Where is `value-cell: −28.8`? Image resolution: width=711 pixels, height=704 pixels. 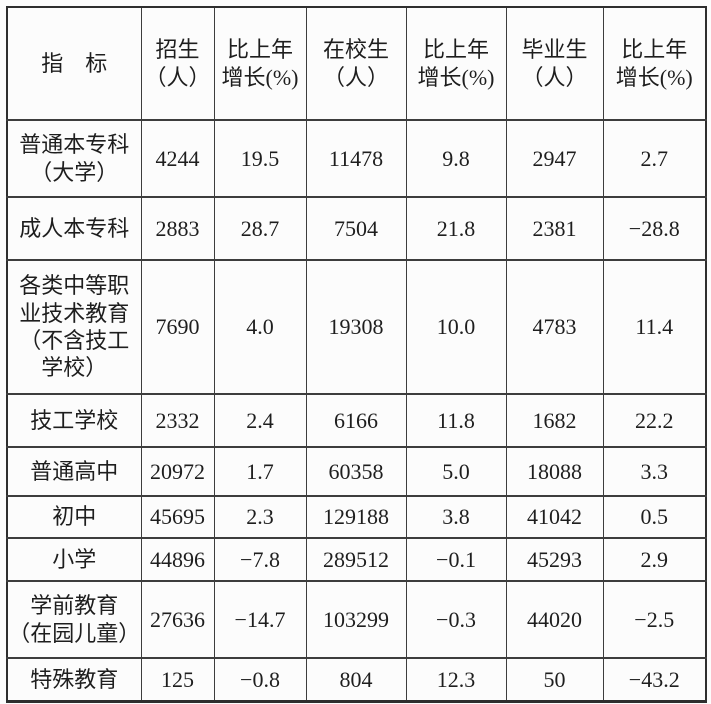 value-cell: −28.8 is located at coordinates (654, 228).